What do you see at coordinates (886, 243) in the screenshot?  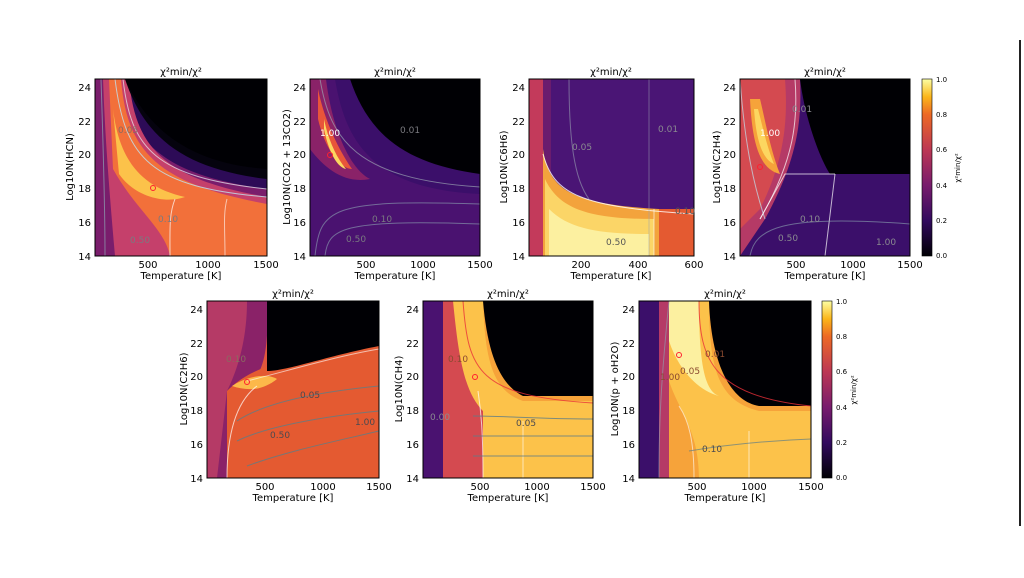 I see `panel-c2h4-contour-label-4: 1.00` at bounding box center [886, 243].